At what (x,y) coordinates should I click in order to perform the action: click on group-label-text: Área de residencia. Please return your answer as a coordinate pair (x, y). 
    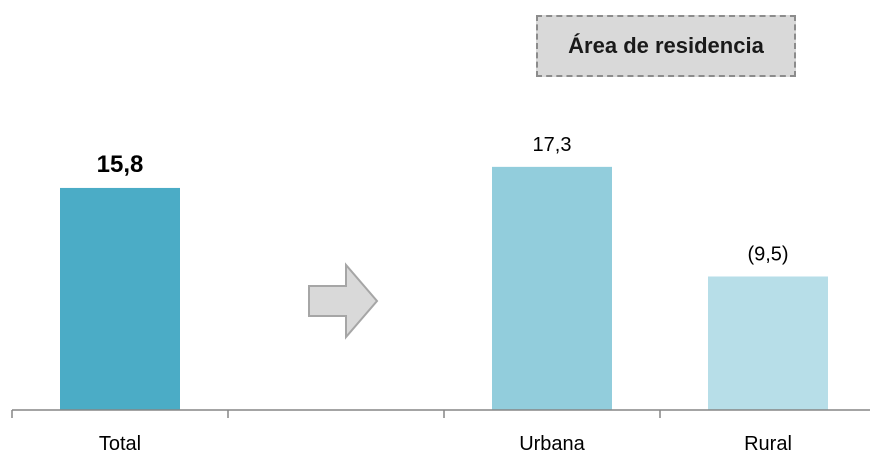
    Looking at the image, I should click on (666, 45).